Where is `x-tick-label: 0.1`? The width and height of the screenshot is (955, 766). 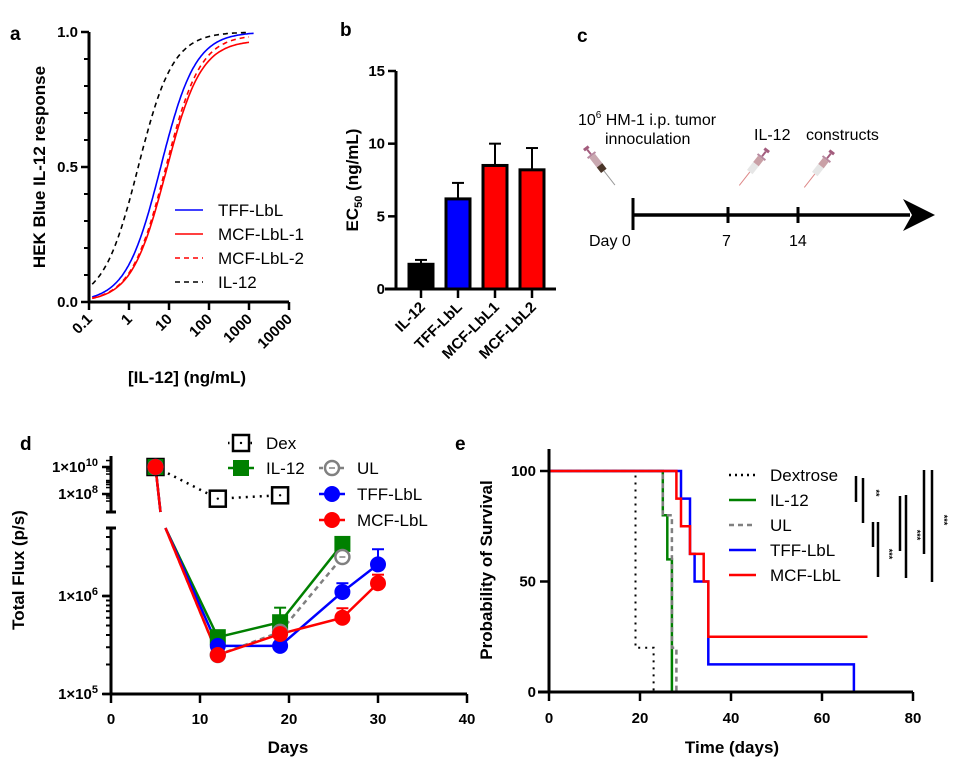 x-tick-label: 0.1 is located at coordinates (82, 324).